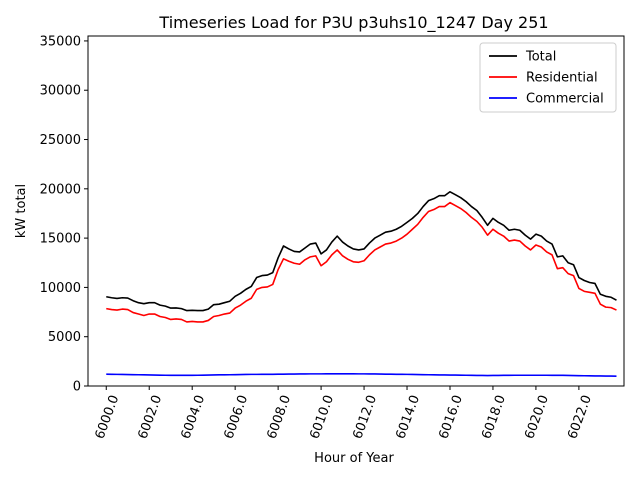 The height and width of the screenshot is (480, 640). What do you see at coordinates (365, 417) in the screenshot?
I see `x-tick-label: 6012.0` at bounding box center [365, 417].